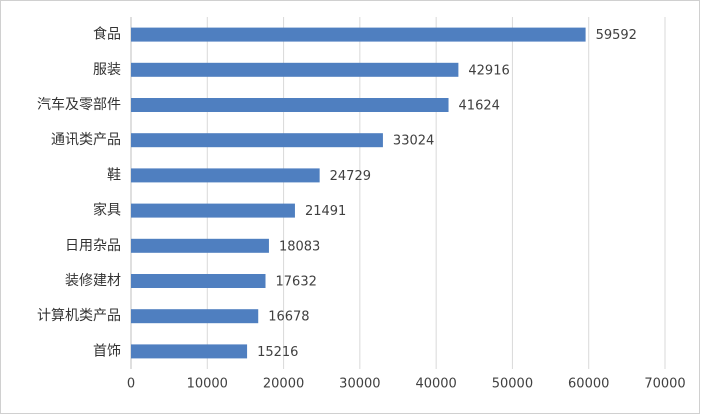 The width and height of the screenshot is (701, 415). What do you see at coordinates (512, 384) in the screenshot?
I see `x-tick-label: 50000` at bounding box center [512, 384].